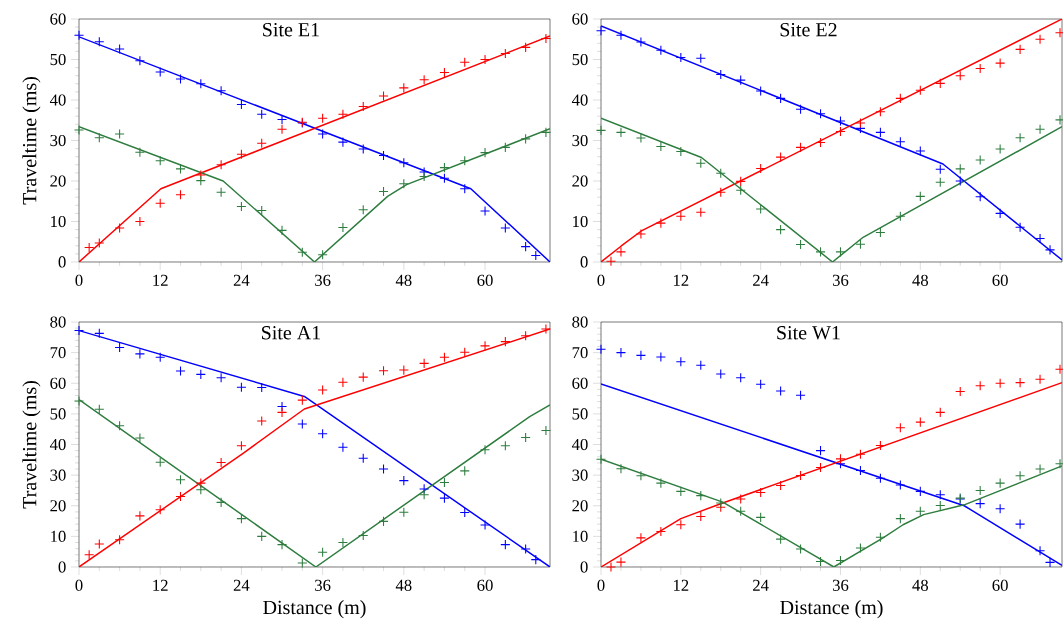  What do you see at coordinates (79, 280) in the screenshot?
I see `x-tick-label: 0` at bounding box center [79, 280].